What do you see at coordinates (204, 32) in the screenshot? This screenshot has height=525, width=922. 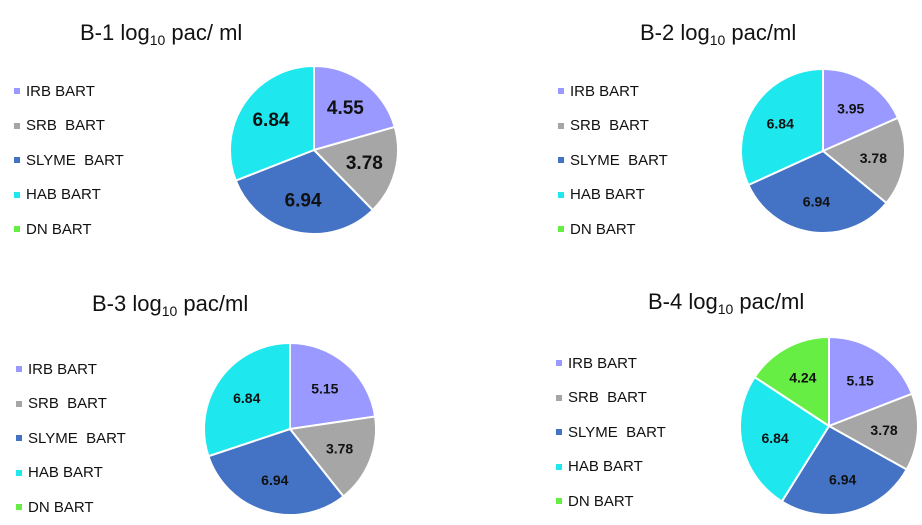 I see `title-rest: pac/ ml` at bounding box center [204, 32].